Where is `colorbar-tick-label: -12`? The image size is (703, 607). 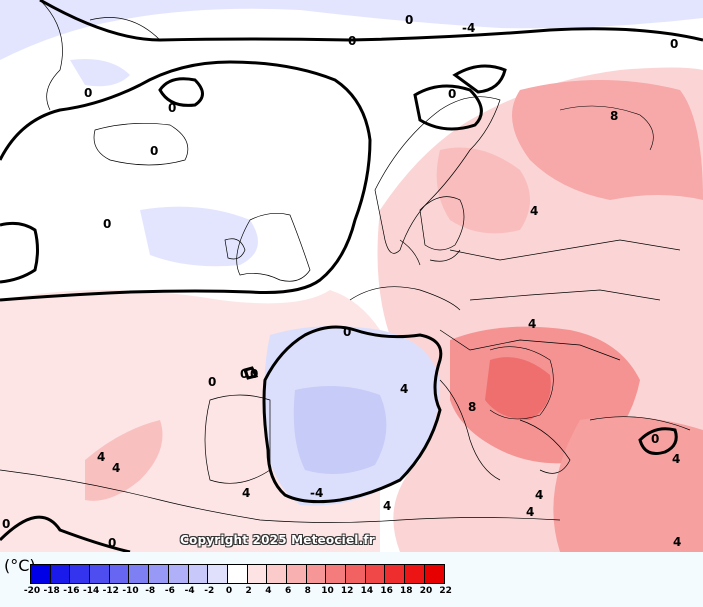 colorbar-tick-label: -12 is located at coordinates (110, 591).